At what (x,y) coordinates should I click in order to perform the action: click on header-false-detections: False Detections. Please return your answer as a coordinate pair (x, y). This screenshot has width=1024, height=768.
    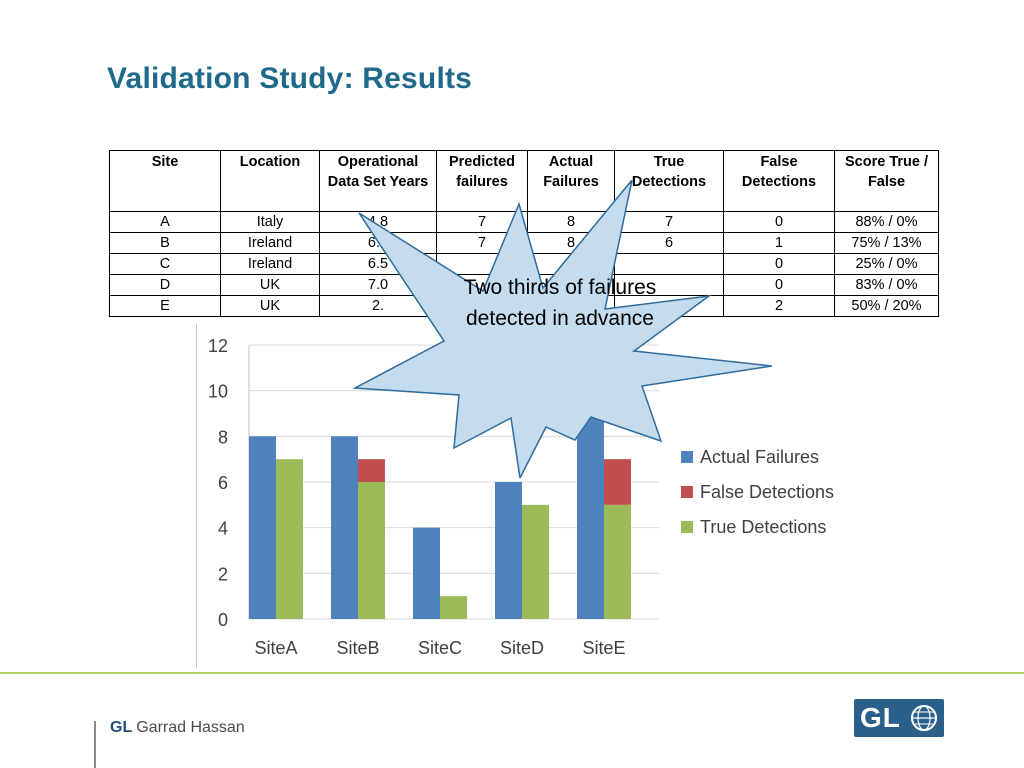
    Looking at the image, I should click on (779, 181).